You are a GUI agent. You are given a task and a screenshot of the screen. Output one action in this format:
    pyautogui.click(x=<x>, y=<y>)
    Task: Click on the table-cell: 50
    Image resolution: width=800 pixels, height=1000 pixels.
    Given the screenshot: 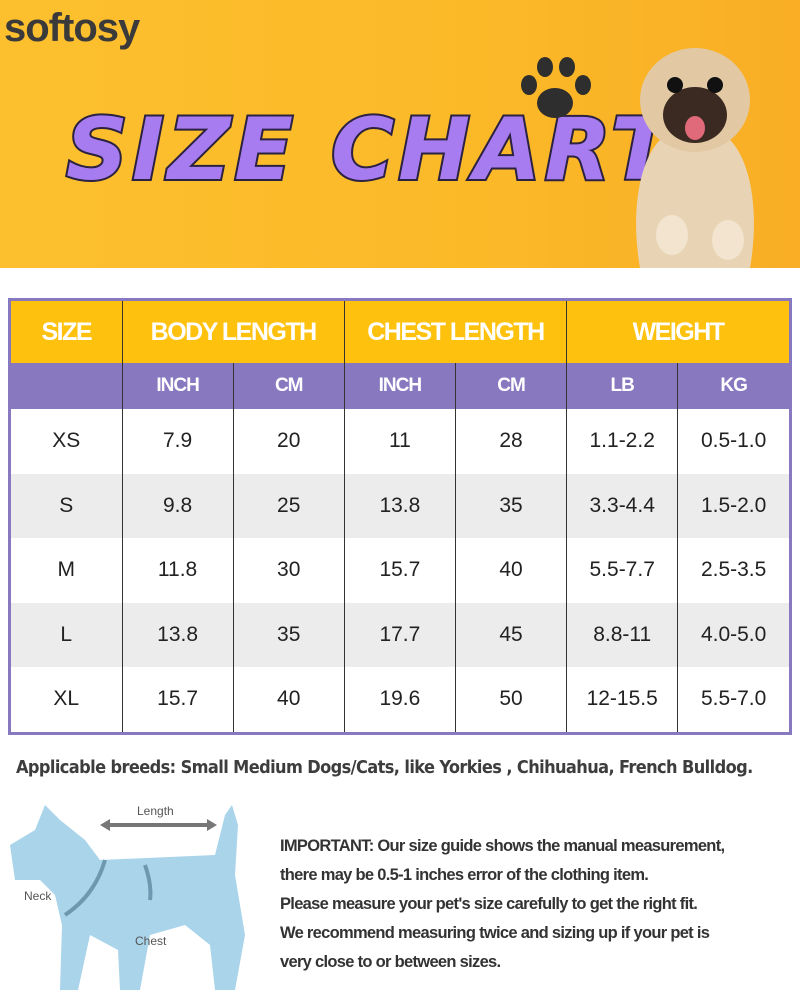 What is the action you would take?
    pyautogui.click(x=510, y=699)
    